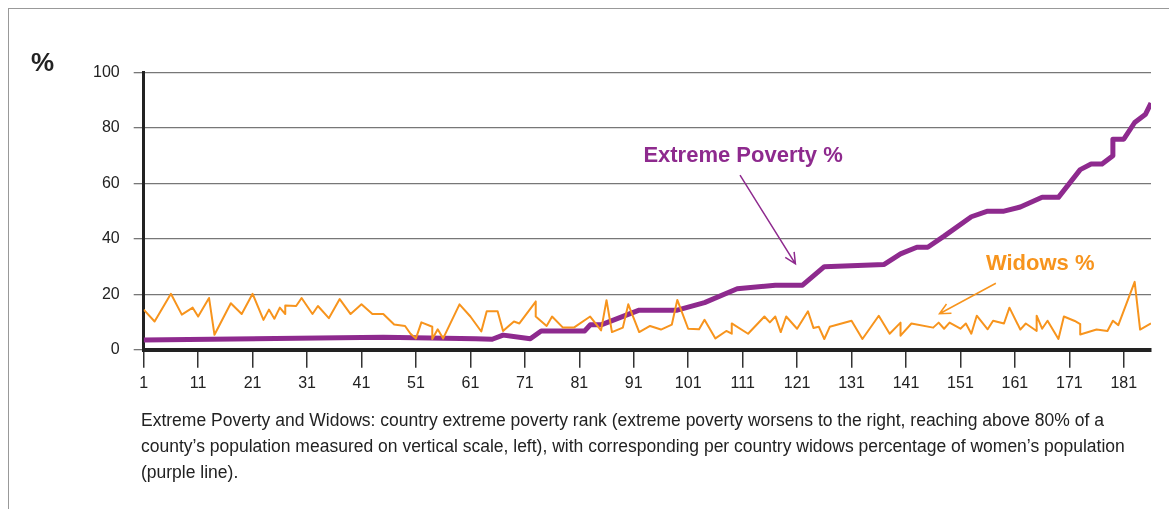 The width and height of the screenshot is (1173, 519). What do you see at coordinates (960, 382) in the screenshot?
I see `x-tick-label: 151` at bounding box center [960, 382].